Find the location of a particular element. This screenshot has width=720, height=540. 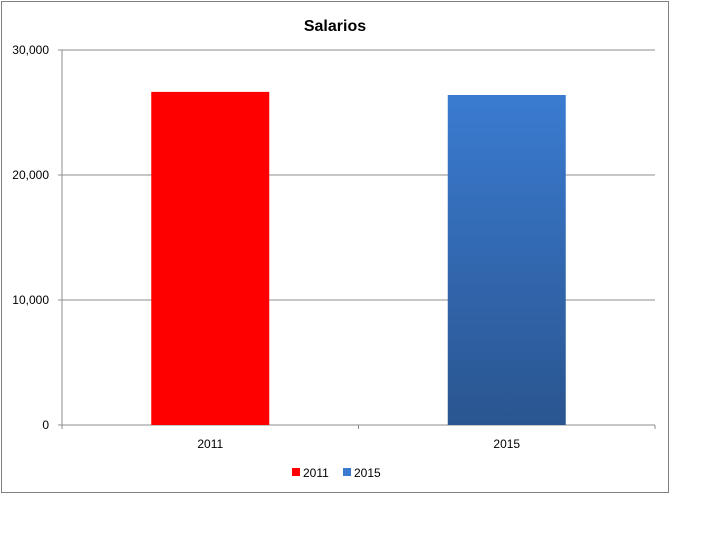

legend-swatch-2015 is located at coordinates (347, 472).